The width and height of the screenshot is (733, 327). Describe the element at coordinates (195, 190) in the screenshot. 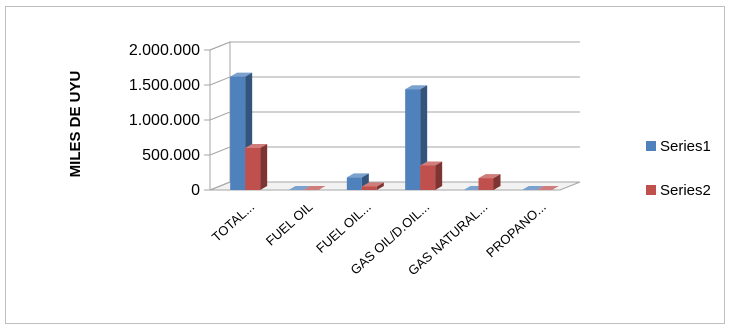

I see `y-tick-label: 0` at that location.